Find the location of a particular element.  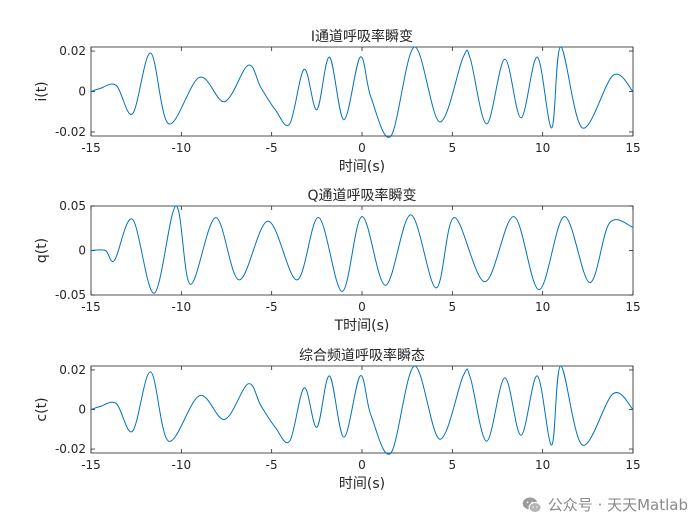

plot-title: Q通道呼吸率瞬变 is located at coordinates (361, 195).